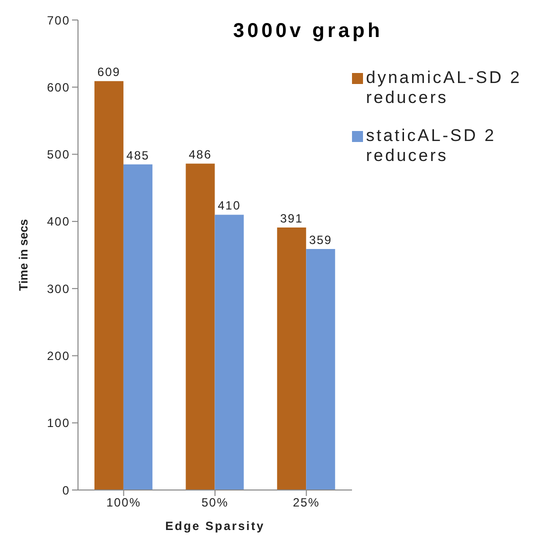 This screenshot has width=535, height=548. Describe the element at coordinates (200, 155) in the screenshot. I see `data-label: 486` at that location.